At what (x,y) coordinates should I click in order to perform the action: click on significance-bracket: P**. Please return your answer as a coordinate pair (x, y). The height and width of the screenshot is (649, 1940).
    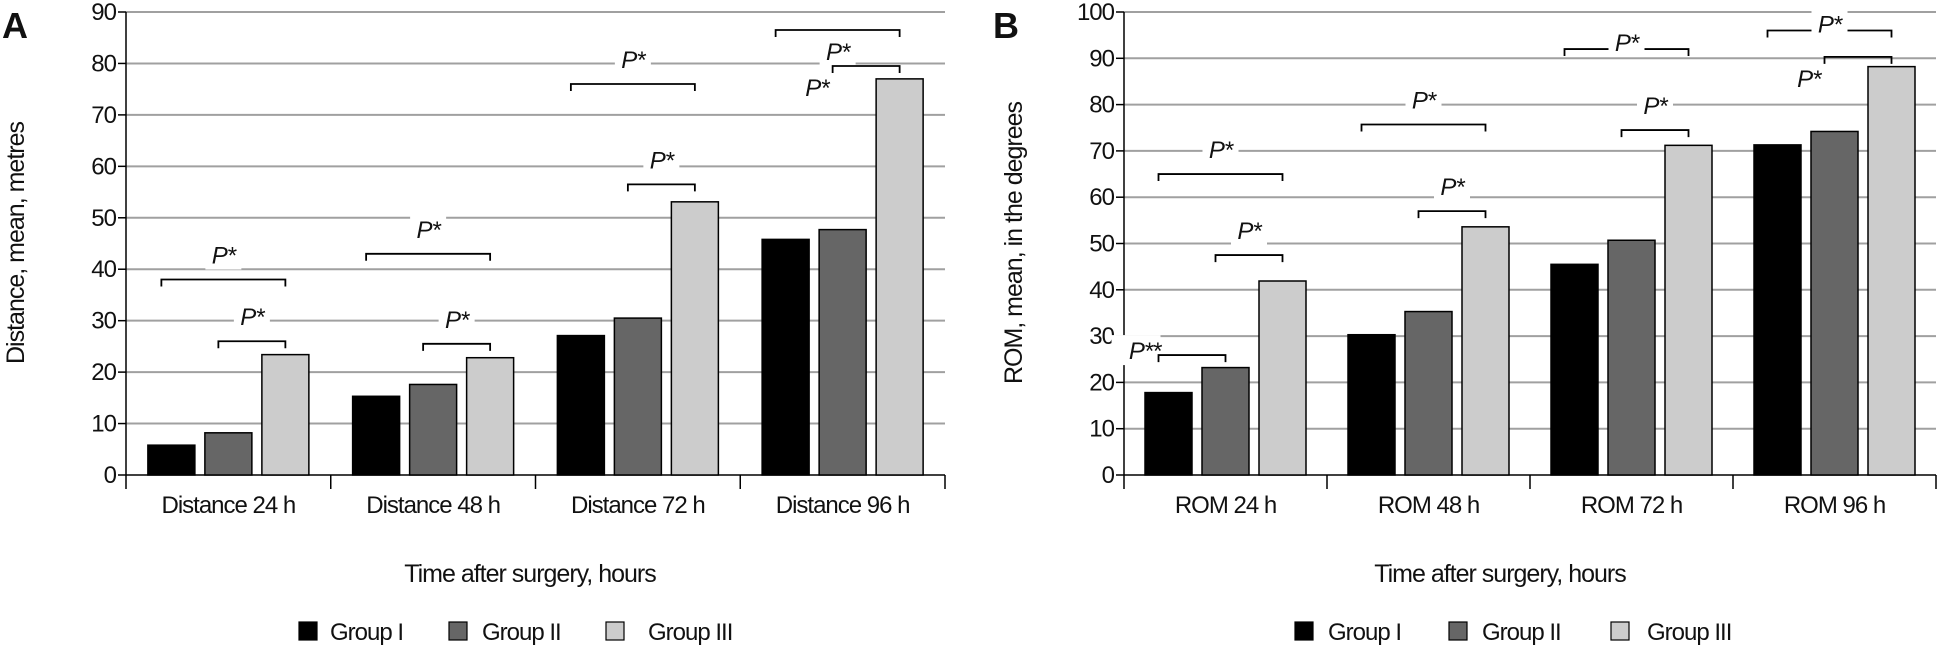
    Looking at the image, I should click on (1169, 350).